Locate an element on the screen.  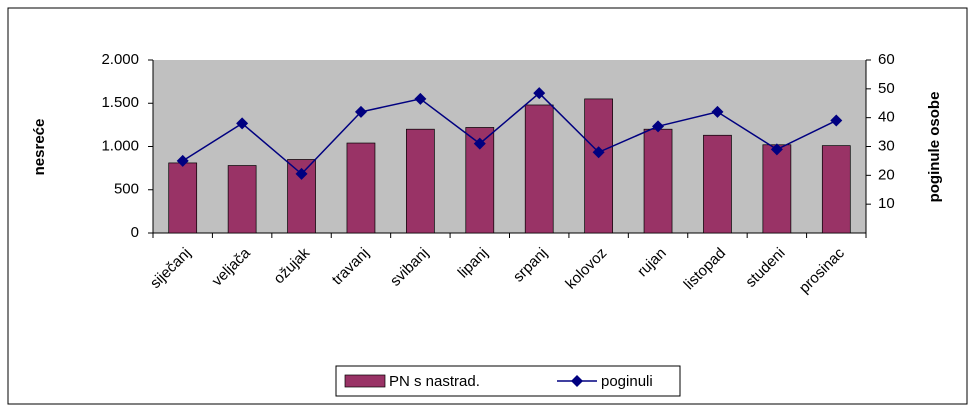
y-tick-label: 1.000 is located at coordinates (120, 145).